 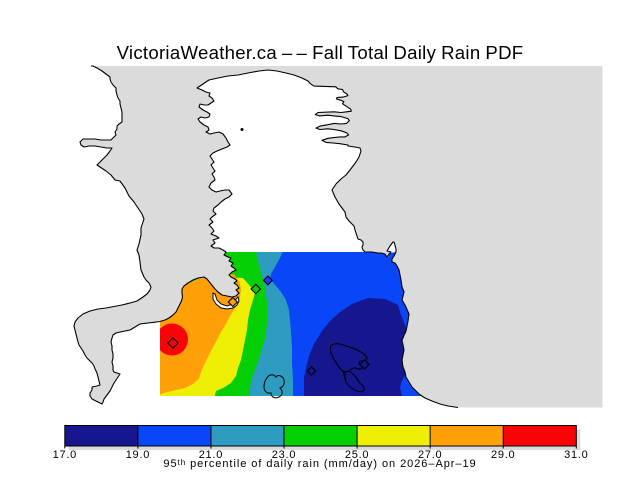 What do you see at coordinates (211, 455) in the screenshot?
I see `svg-text: 21.0` at bounding box center [211, 455].